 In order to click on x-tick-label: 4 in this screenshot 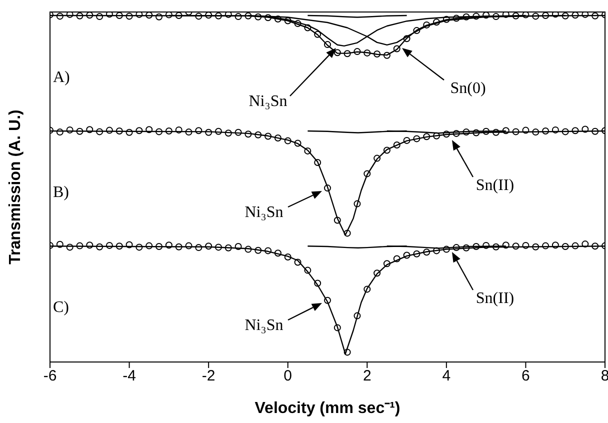, I will do `click(446, 376)`.